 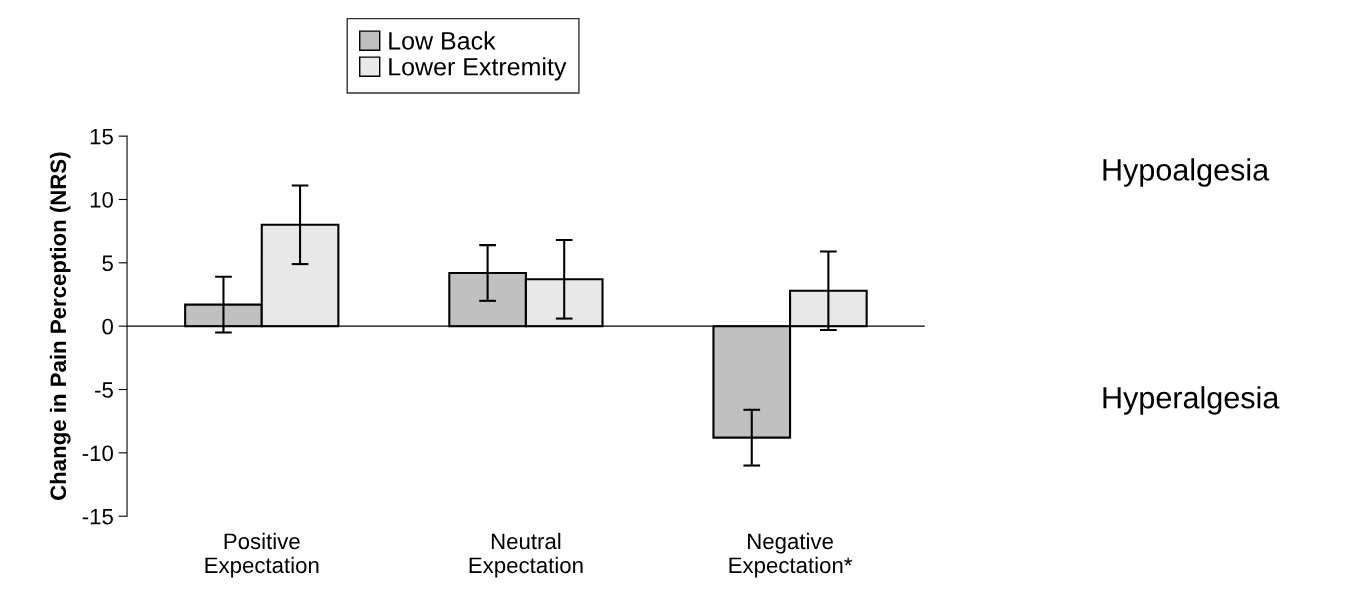 I want to click on y-tick-label: 5, so click(x=107, y=263).